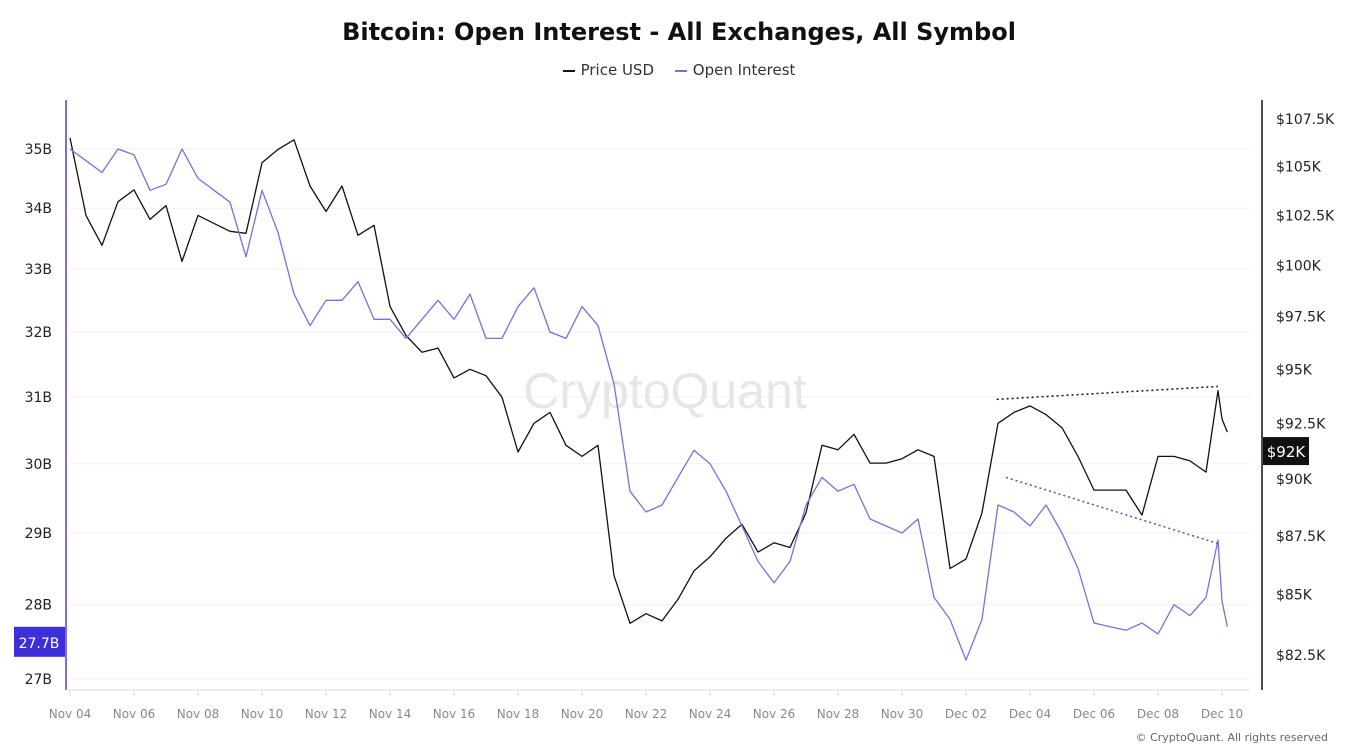 This screenshot has height=754, width=1358. I want to click on right-tick-label: $95K, so click(1294, 370).